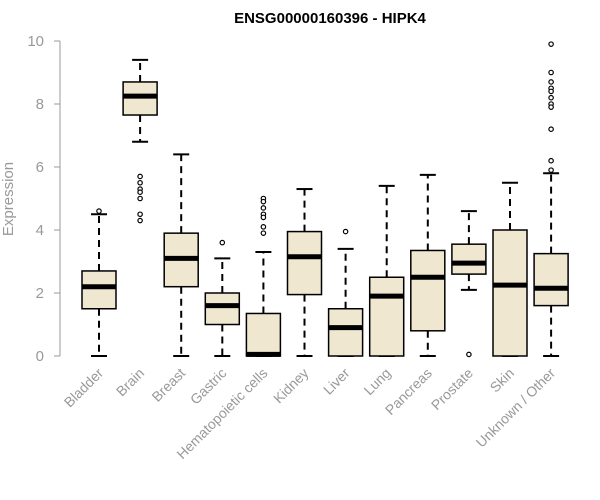  What do you see at coordinates (130, 382) in the screenshot?
I see `x-category-label: Brain` at bounding box center [130, 382].